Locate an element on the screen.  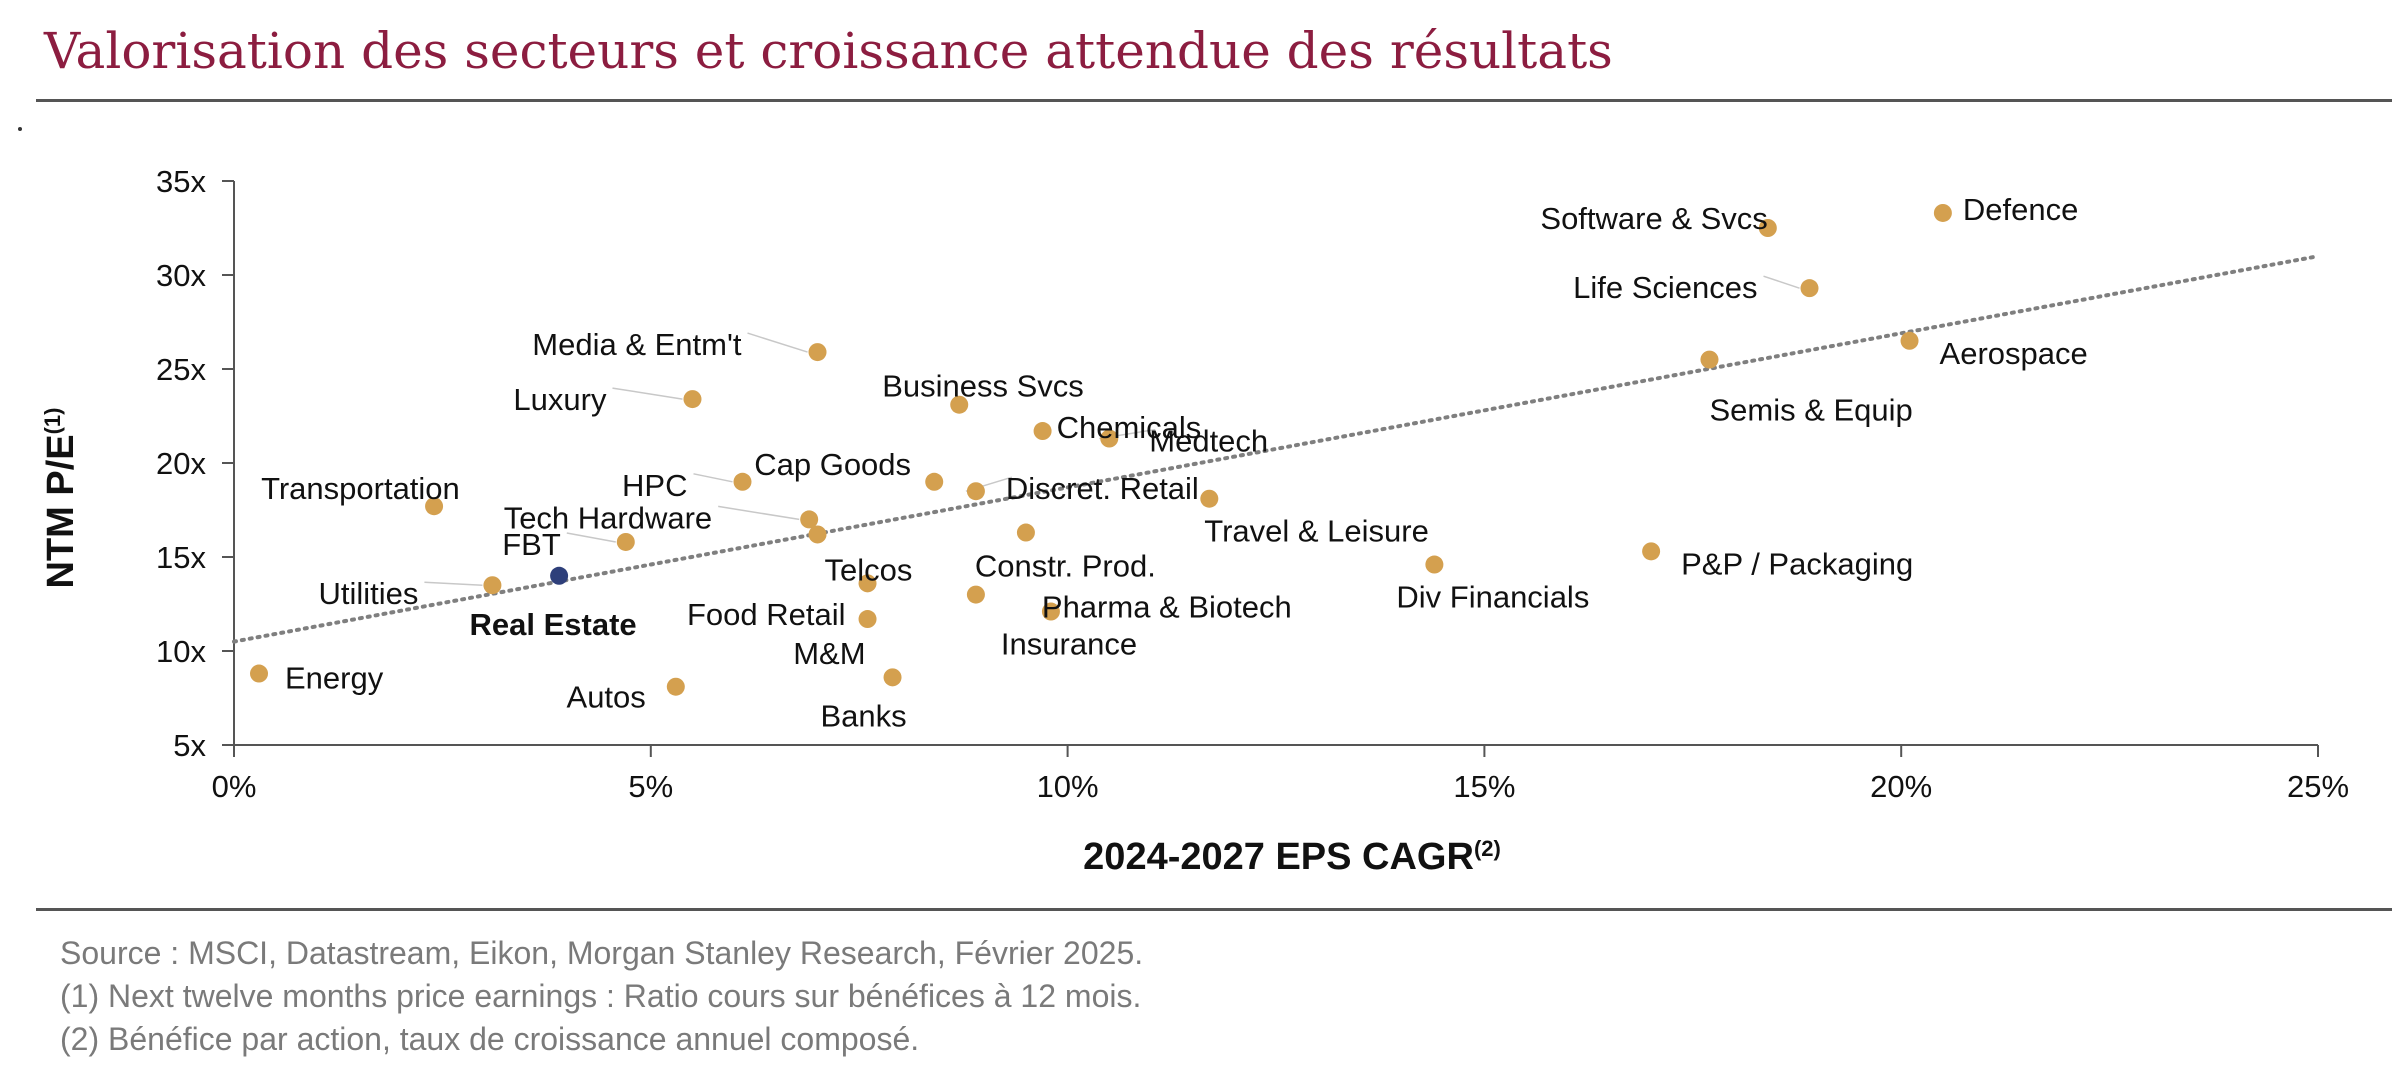
leader-line-life-sciences is located at coordinates (1781, 282).